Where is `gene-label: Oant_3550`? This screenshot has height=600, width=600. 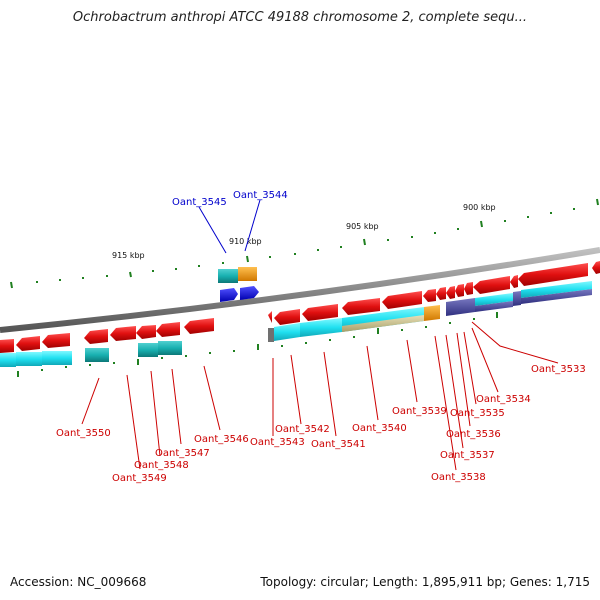
gene-label: Oant_3550 is located at coordinates (83, 433).